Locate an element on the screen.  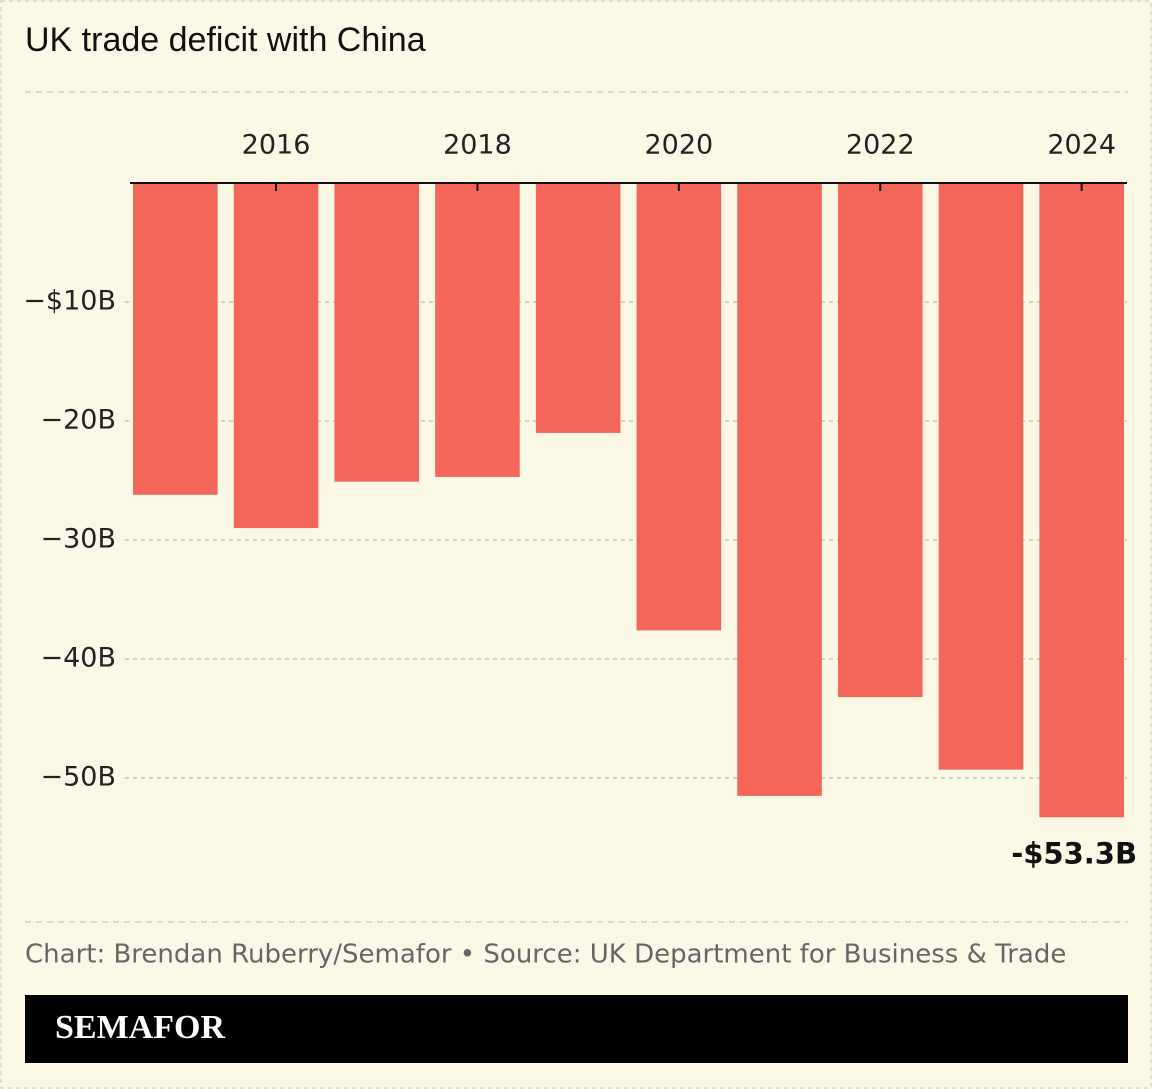
x-tick-label: 2020 is located at coordinates (678, 145).